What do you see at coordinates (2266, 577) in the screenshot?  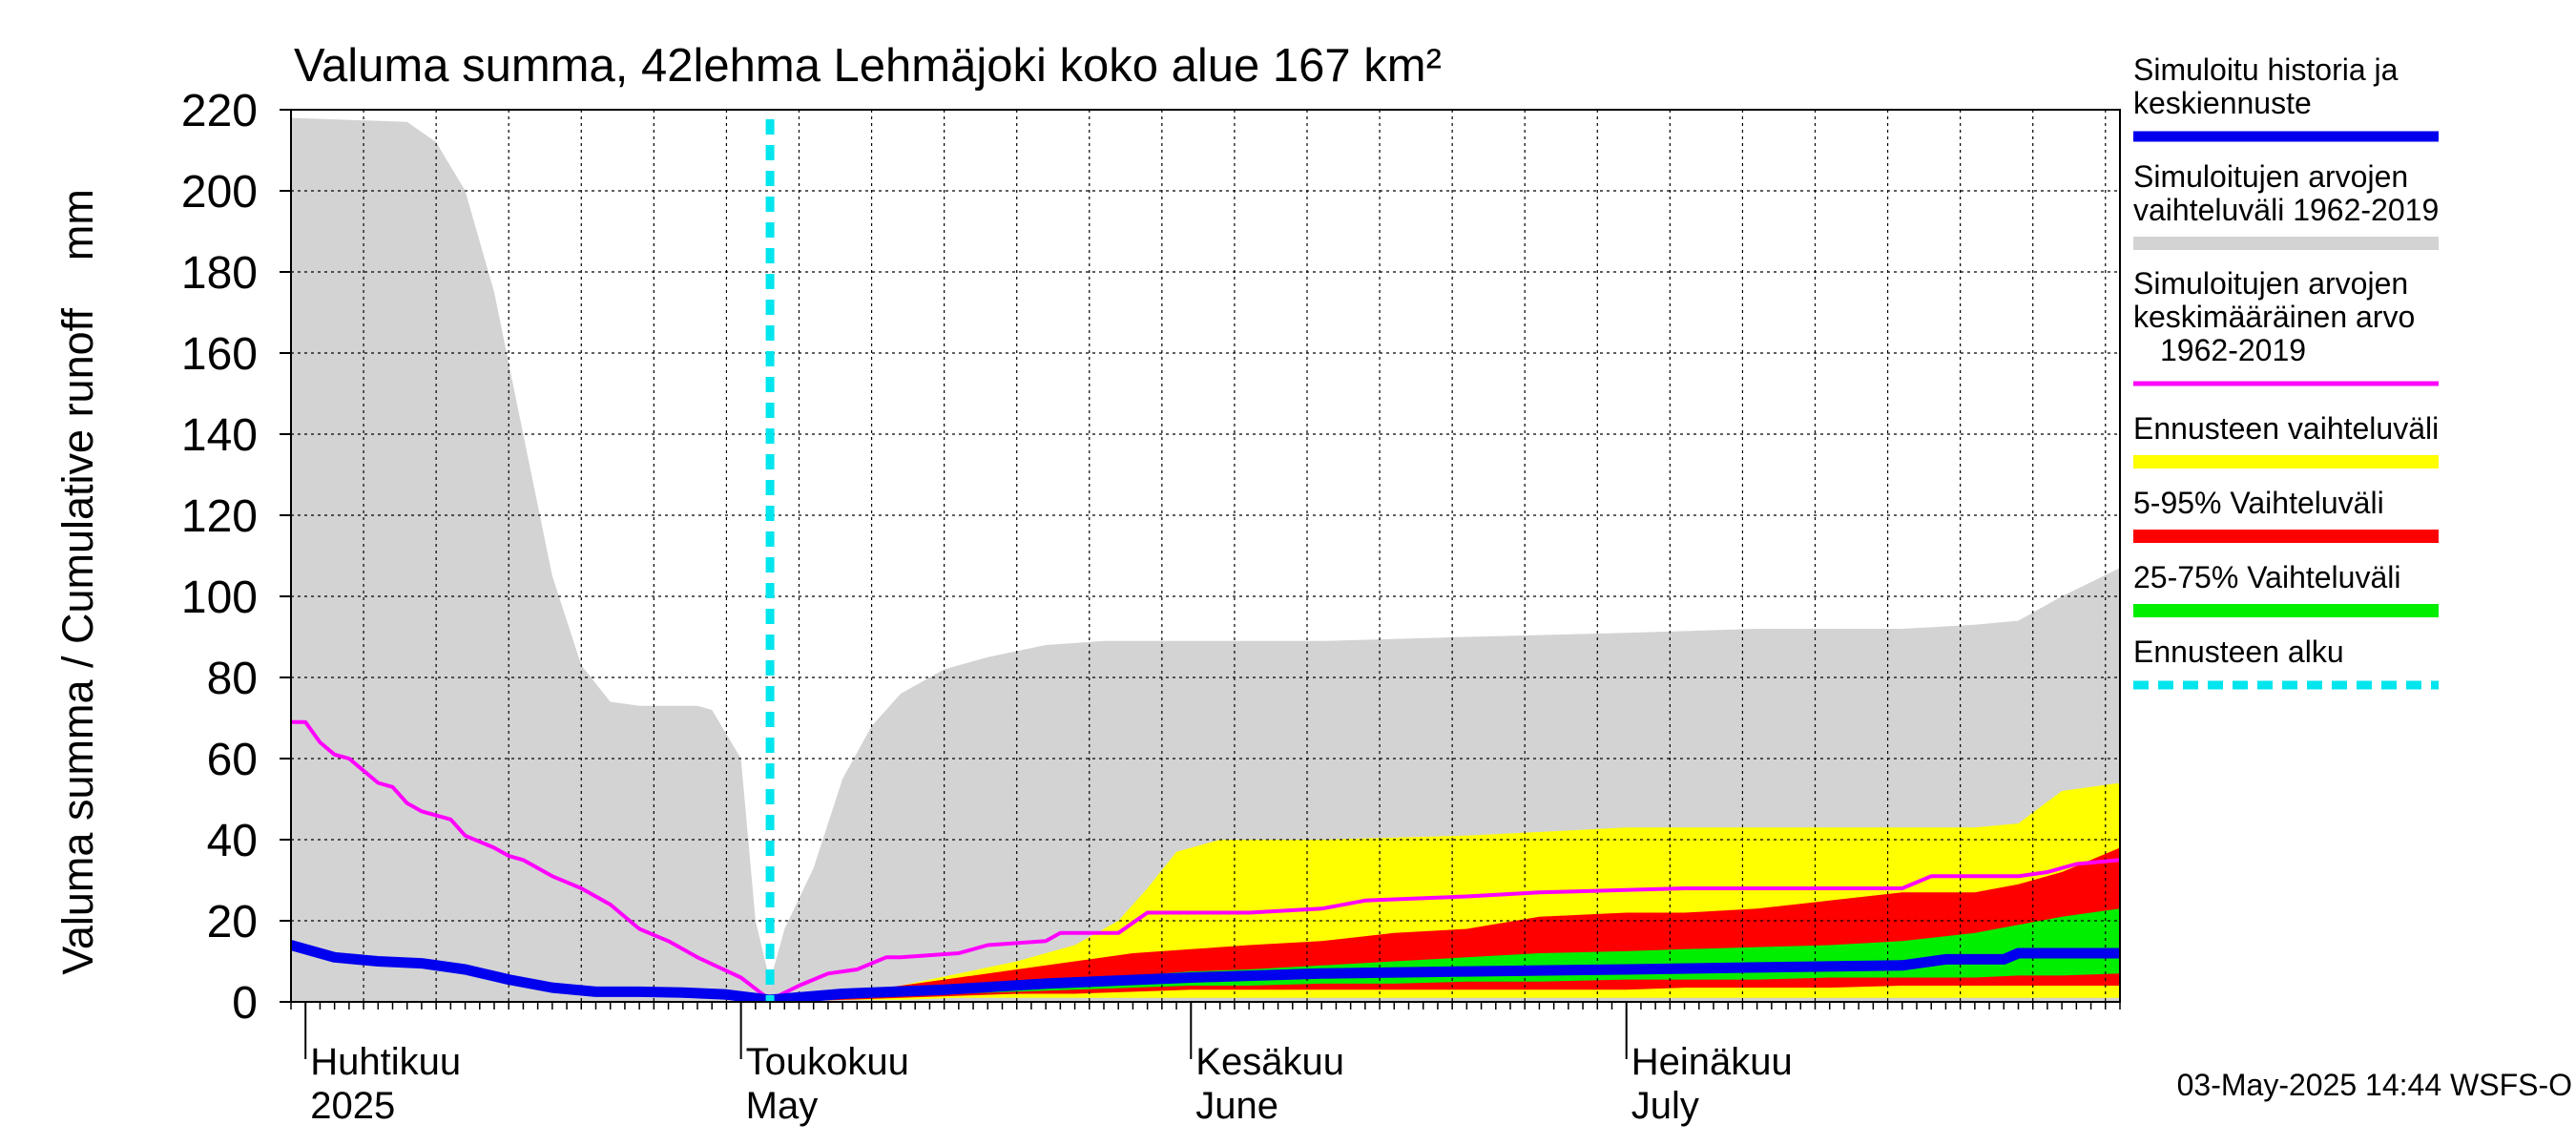 I see `legend-p25-75-label: 25-75% Vaihteluväli` at bounding box center [2266, 577].